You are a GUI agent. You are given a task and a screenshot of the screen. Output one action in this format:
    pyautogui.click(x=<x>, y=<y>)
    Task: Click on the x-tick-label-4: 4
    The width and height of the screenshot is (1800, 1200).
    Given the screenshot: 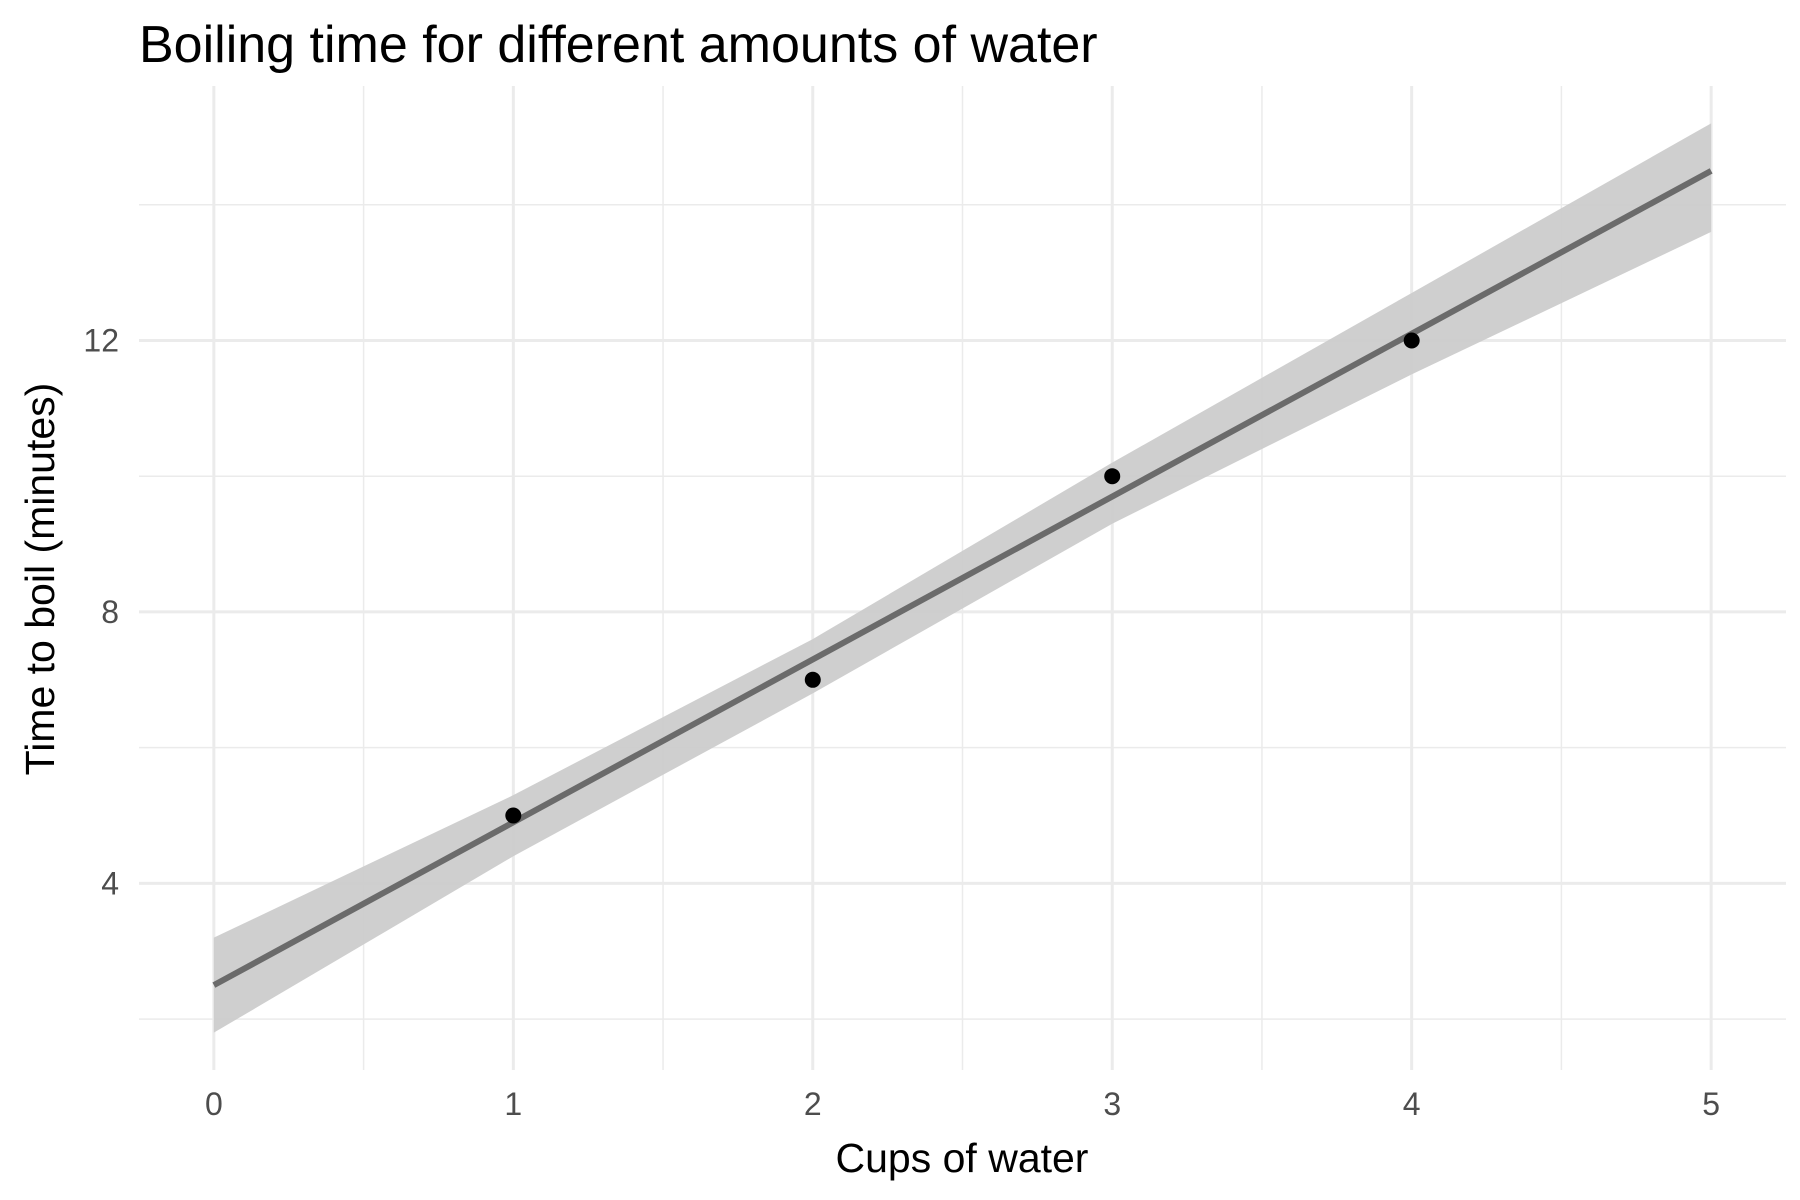 What is the action you would take?
    pyautogui.click(x=1412, y=1104)
    